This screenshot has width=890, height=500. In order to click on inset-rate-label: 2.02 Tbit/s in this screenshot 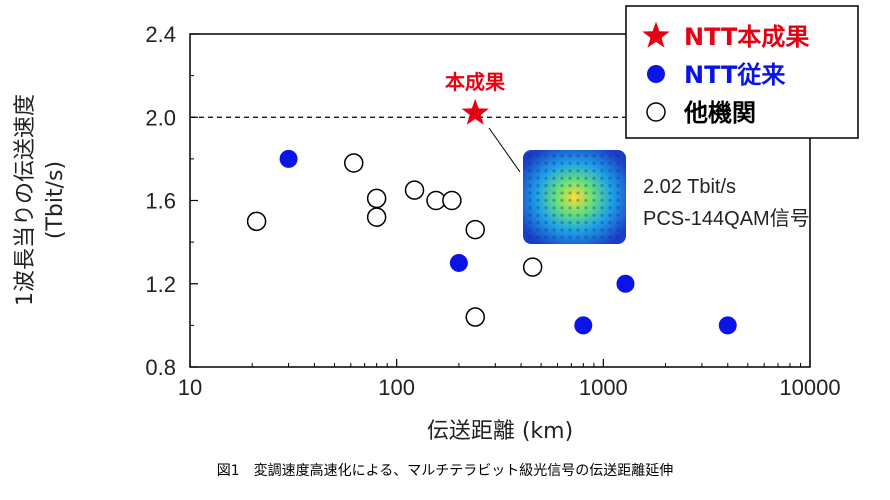, I will do `click(689, 187)`.